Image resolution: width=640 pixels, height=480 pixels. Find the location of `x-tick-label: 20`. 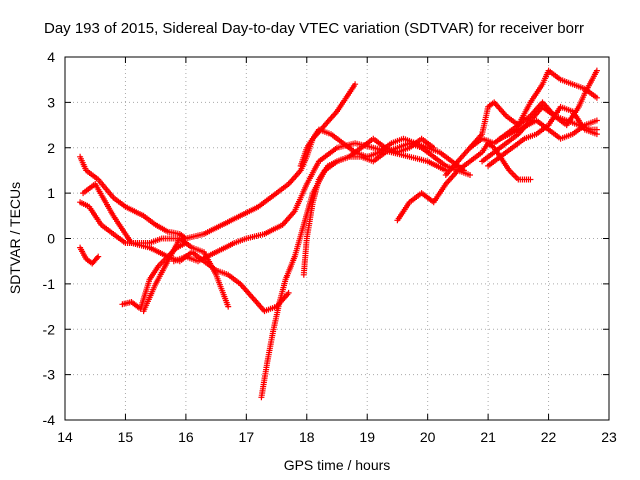

x-tick-label: 20 is located at coordinates (428, 437).